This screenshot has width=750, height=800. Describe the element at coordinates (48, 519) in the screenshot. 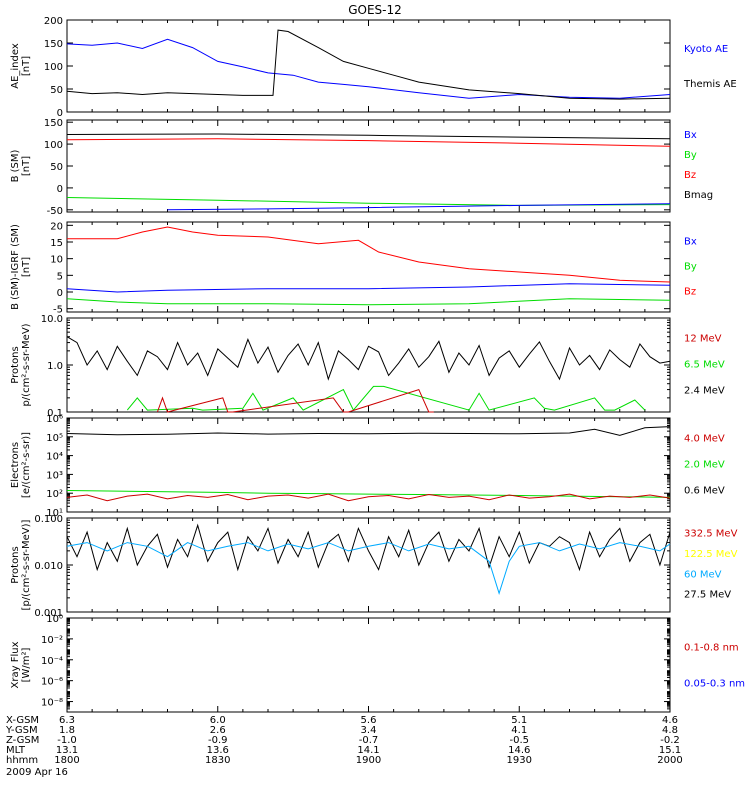

I see `y-tick-label: 0.100` at that location.